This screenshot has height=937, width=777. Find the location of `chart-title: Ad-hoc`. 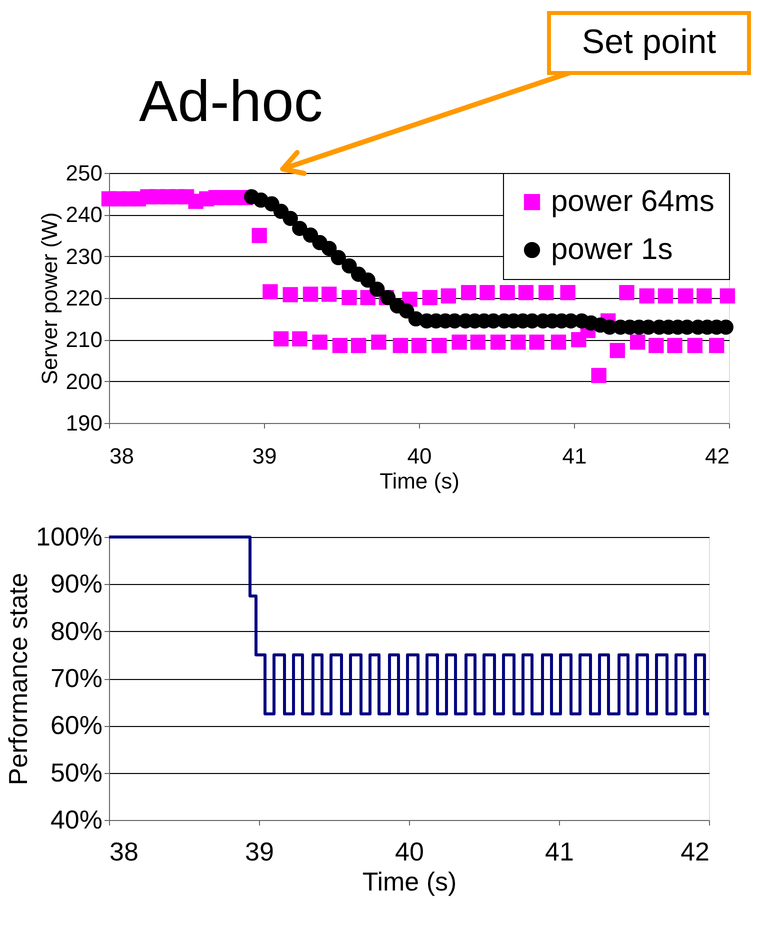

chart-title: Ad-hoc is located at coordinates (231, 101).